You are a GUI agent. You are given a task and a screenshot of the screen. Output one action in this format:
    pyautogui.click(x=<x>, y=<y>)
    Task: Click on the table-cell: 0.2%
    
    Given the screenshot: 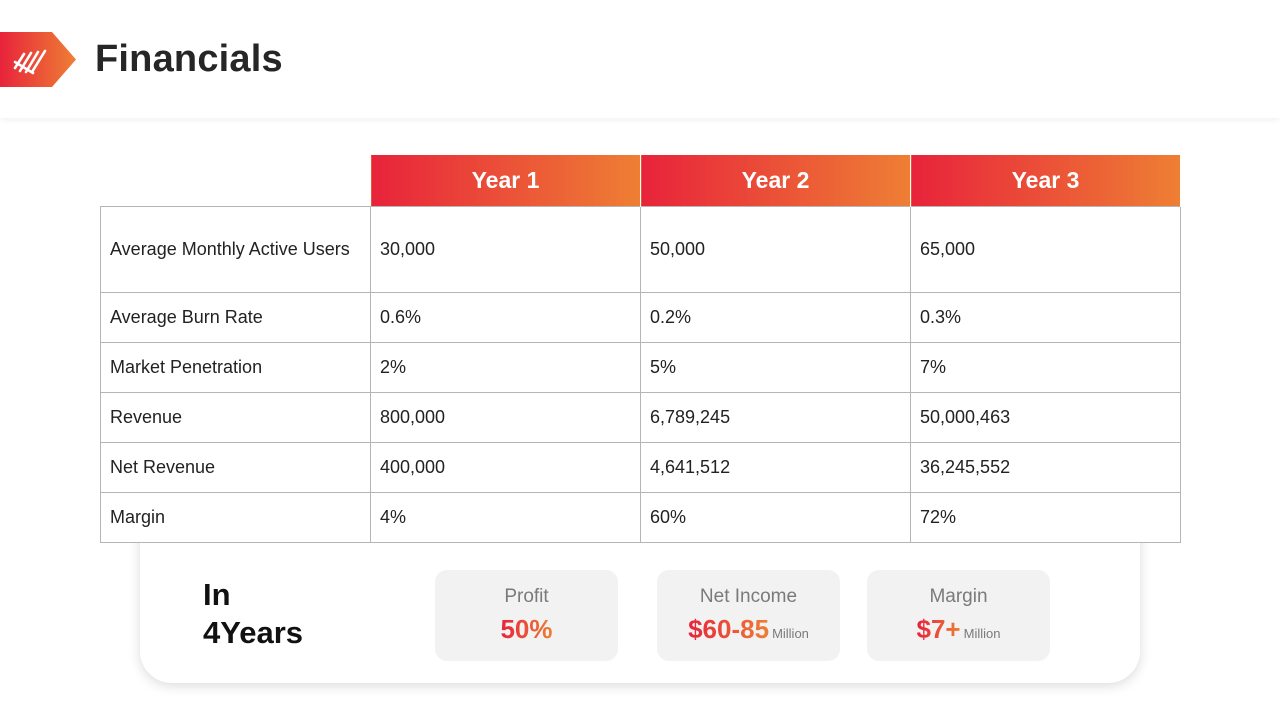 What is the action you would take?
    pyautogui.click(x=775, y=317)
    